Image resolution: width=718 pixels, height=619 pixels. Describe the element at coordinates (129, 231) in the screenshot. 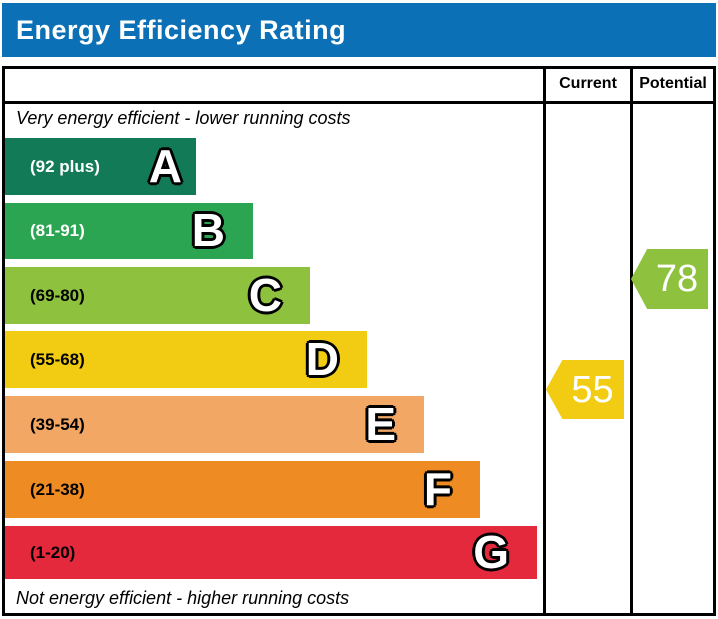

I see `band-b: (81-91) B` at that location.